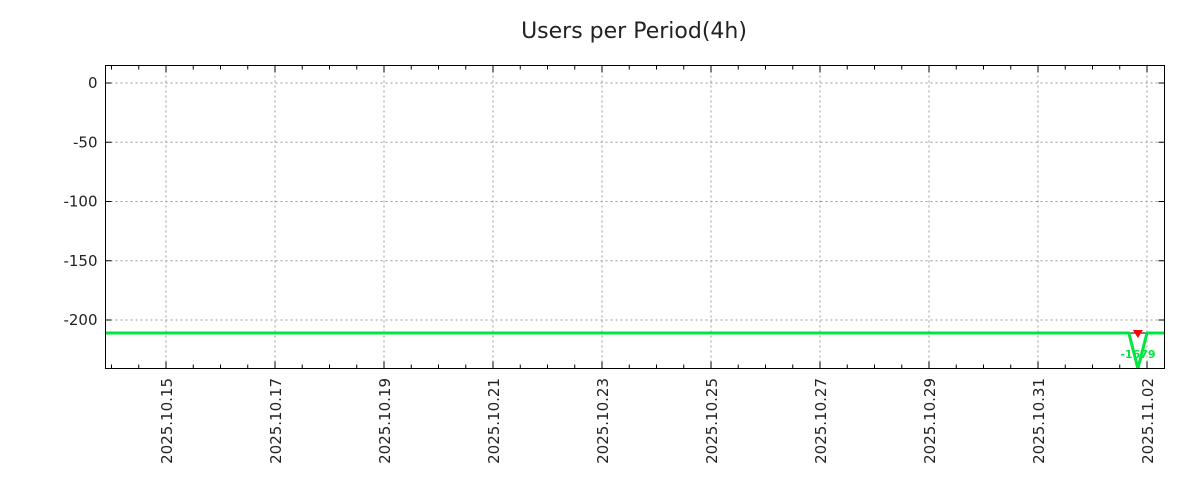  I want to click on x-tick-label: 2025.10.23, so click(603, 421).